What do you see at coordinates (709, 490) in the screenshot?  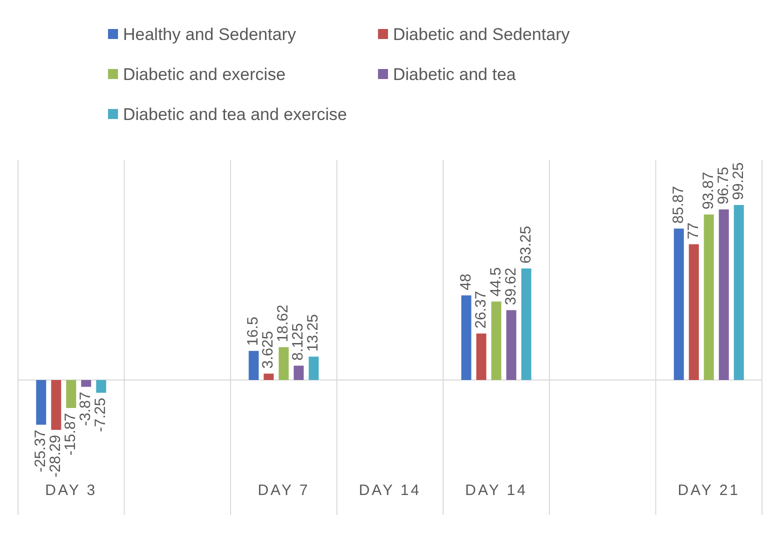 I see `x-tick-label: DAY 21` at bounding box center [709, 490].